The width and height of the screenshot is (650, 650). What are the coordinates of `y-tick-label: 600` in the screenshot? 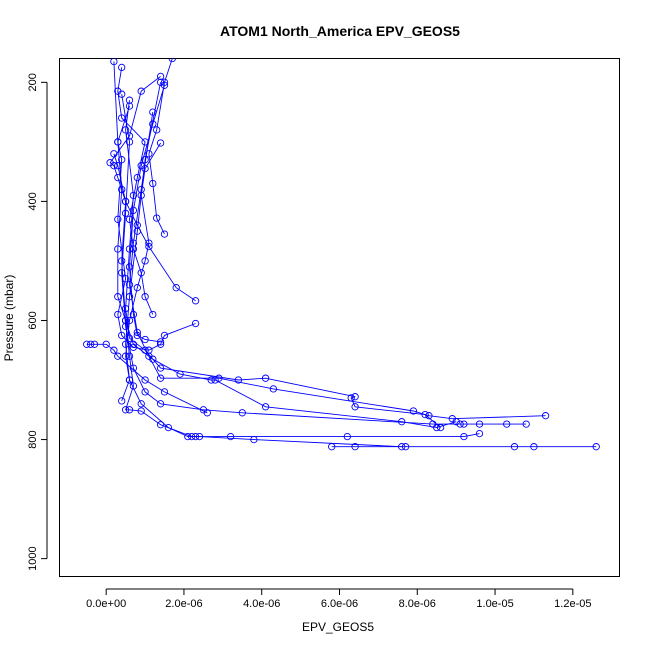 It's located at (33, 320).